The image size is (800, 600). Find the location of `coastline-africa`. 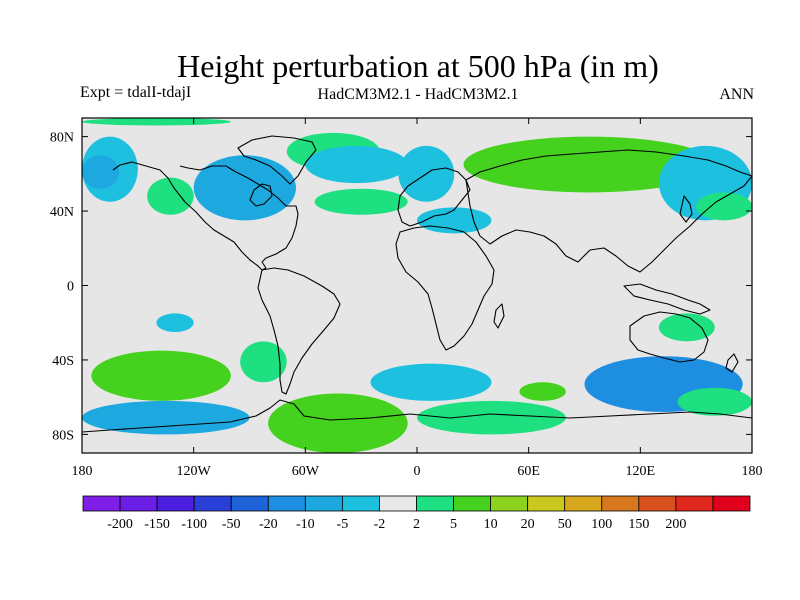

coastline-africa is located at coordinates (445, 288).